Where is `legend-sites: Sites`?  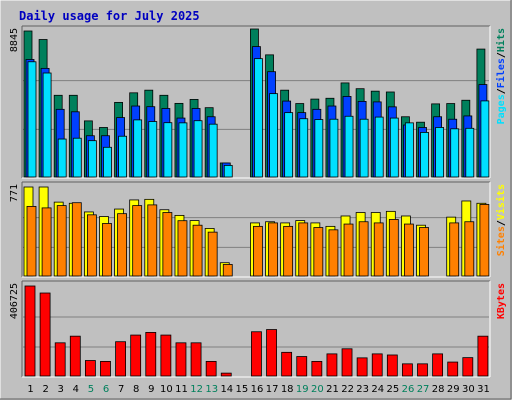 legend-sites: Sites is located at coordinates (501, 241).